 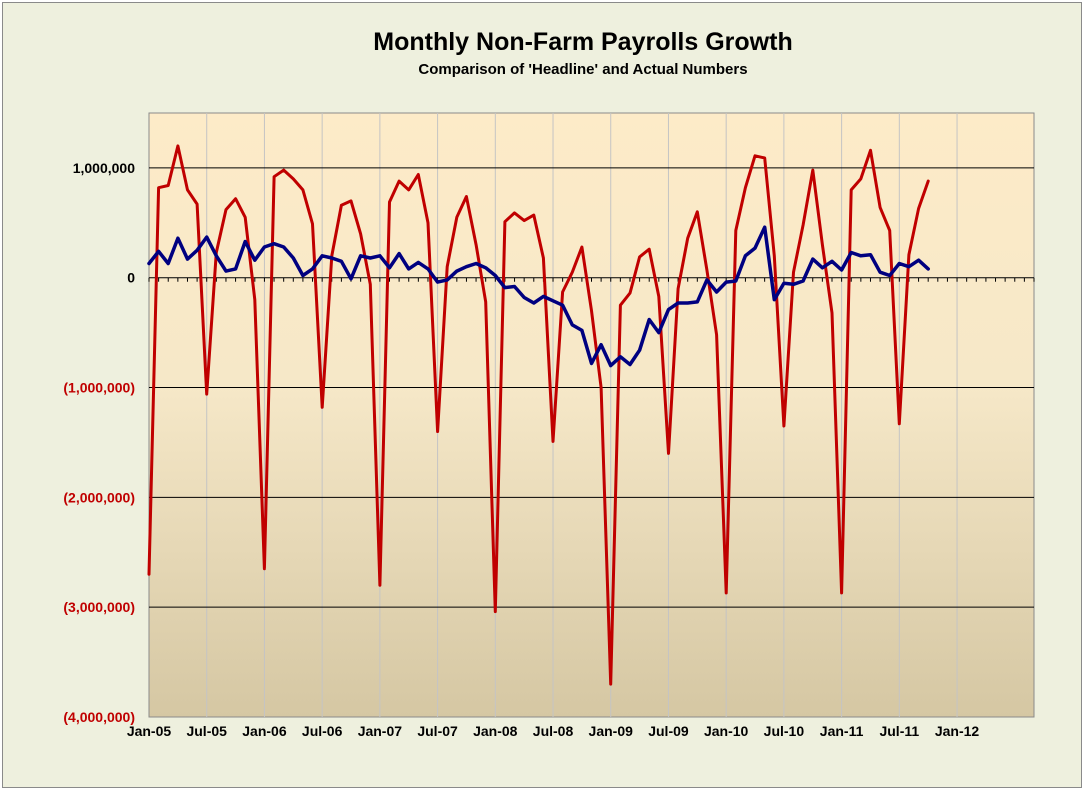 I want to click on y-tick-label: (1,000,000), so click(x=99, y=388).